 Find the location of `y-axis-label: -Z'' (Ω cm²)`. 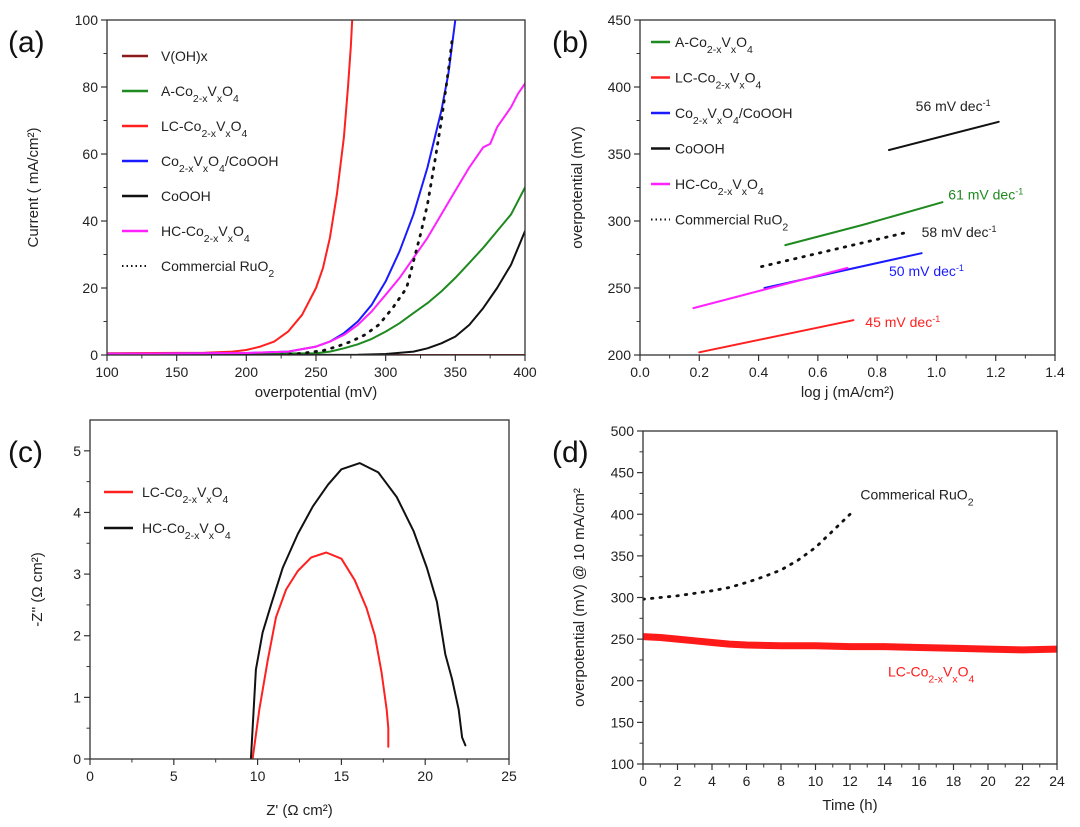

y-axis-label: -Z'' (Ω cm²) is located at coordinates (37, 589).